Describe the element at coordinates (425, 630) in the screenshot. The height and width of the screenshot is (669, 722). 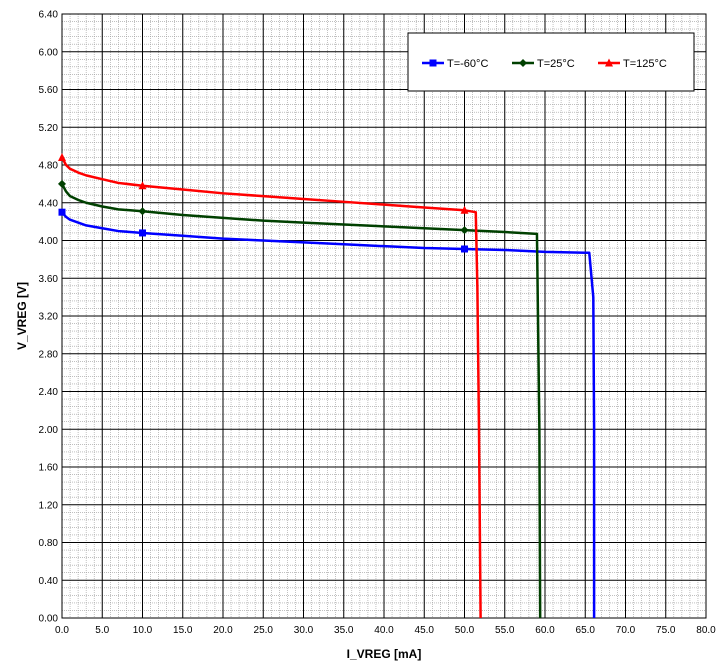
I see `x-tick-label: 45.0` at that location.